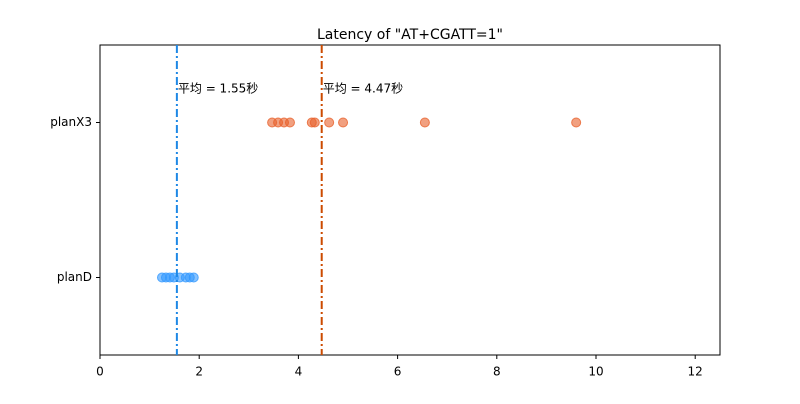  What do you see at coordinates (100, 372) in the screenshot?
I see `x-tick-label: 0` at bounding box center [100, 372].